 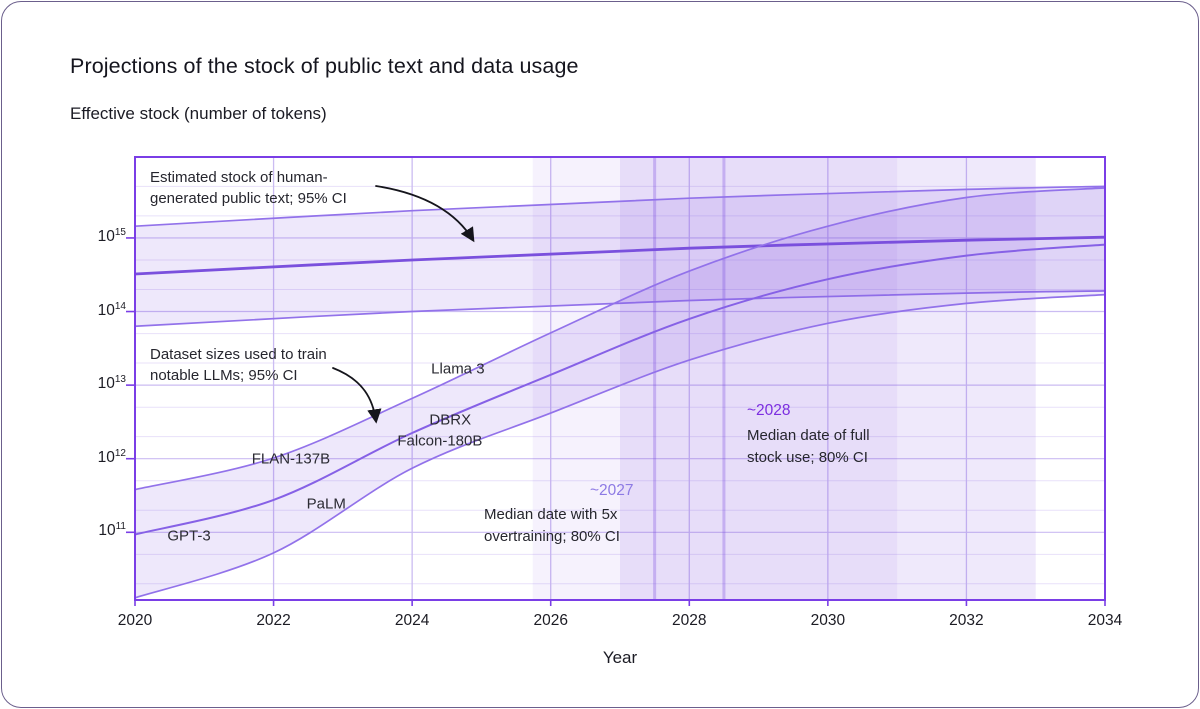 What do you see at coordinates (450, 420) in the screenshot?
I see `model-label-dbrx: DBRX` at bounding box center [450, 420].